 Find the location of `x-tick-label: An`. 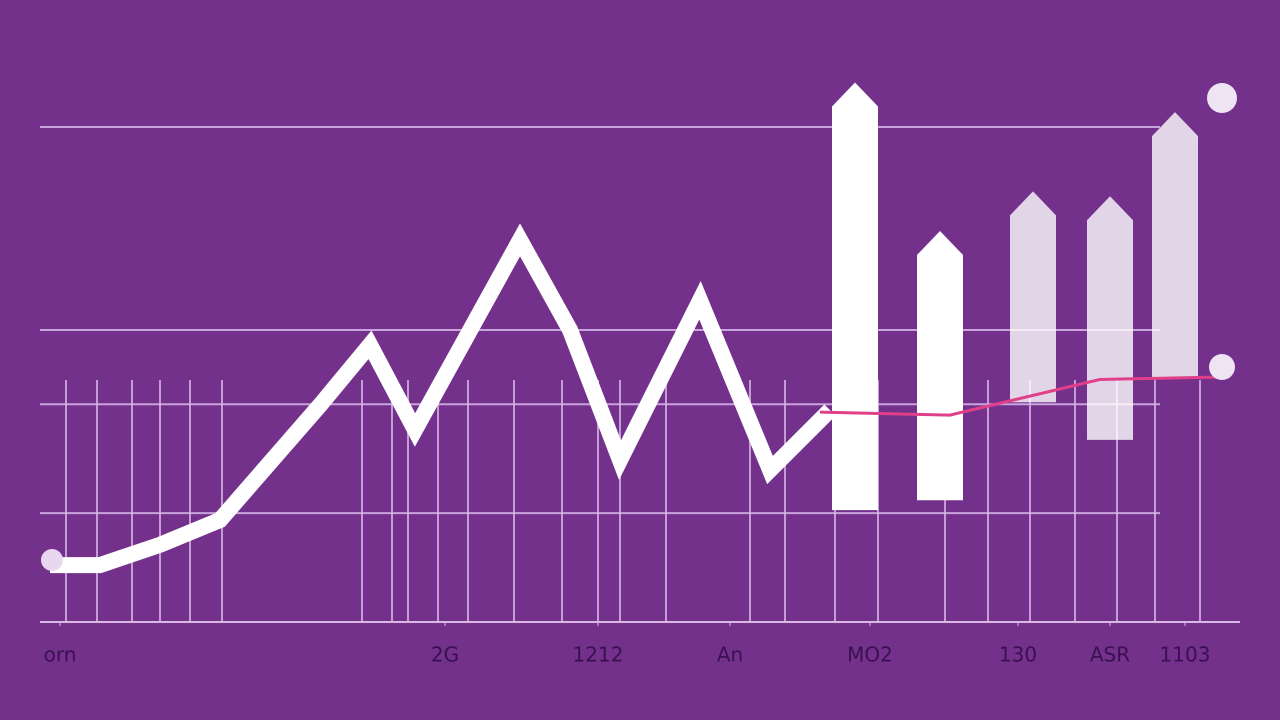

x-tick-label: An is located at coordinates (730, 655).